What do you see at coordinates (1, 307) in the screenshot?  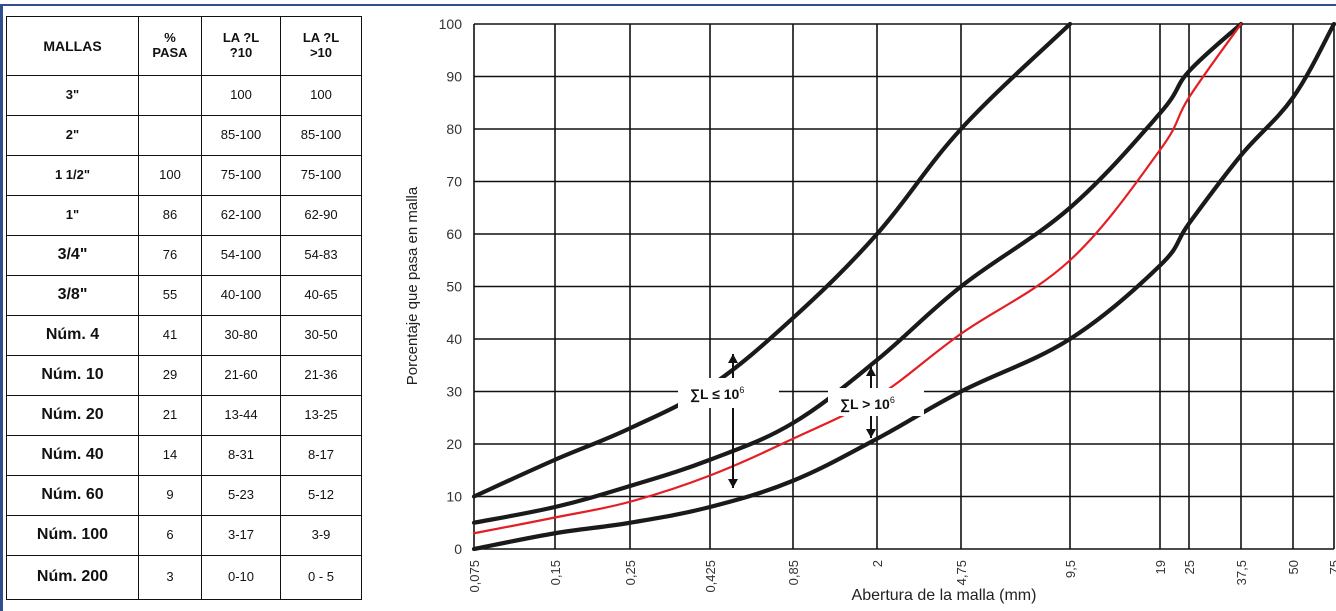 I see `left-border-line` at bounding box center [1, 307].